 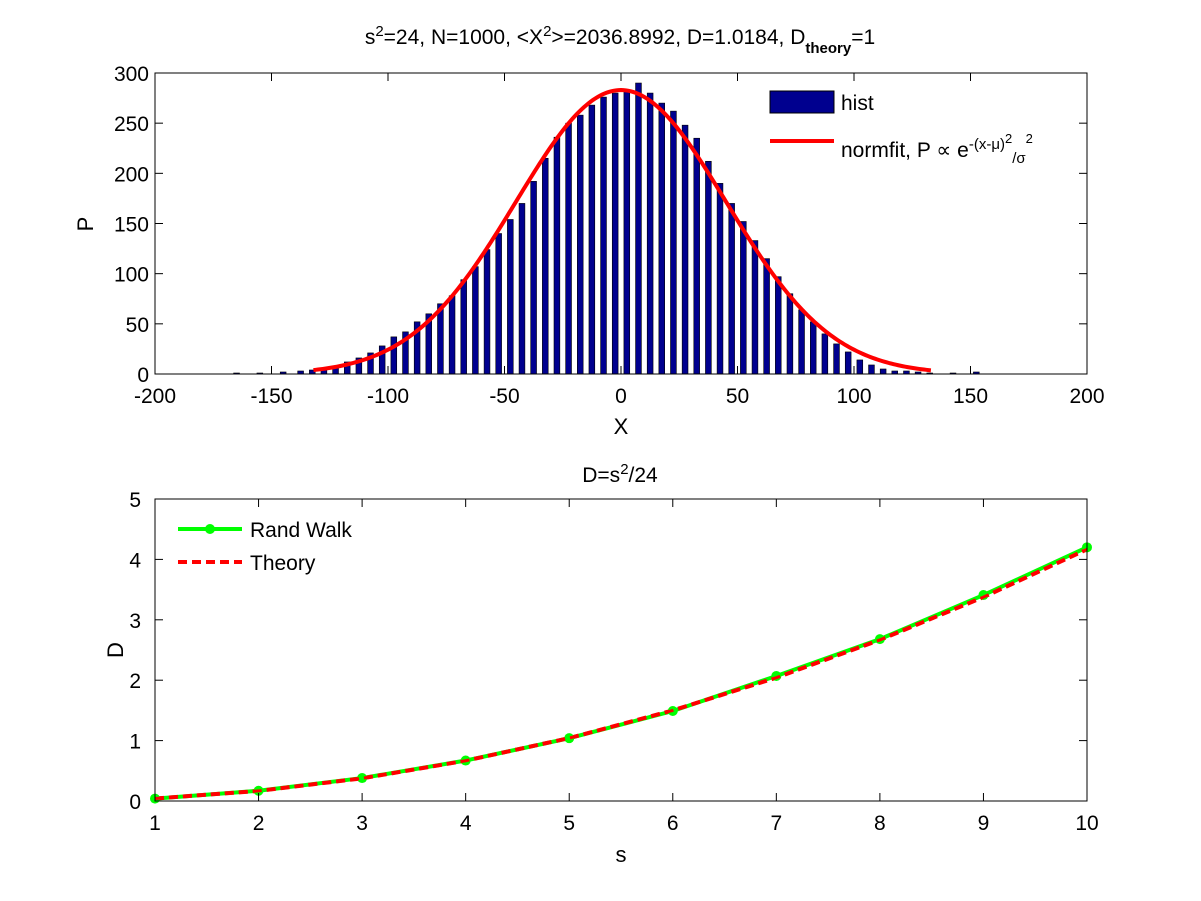 I want to click on x-tick-label: 8, so click(x=880, y=823).